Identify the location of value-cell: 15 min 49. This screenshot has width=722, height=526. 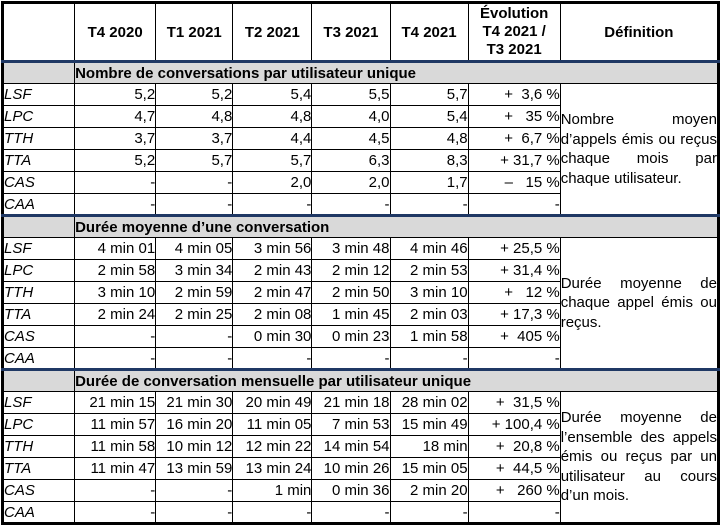
(429, 424).